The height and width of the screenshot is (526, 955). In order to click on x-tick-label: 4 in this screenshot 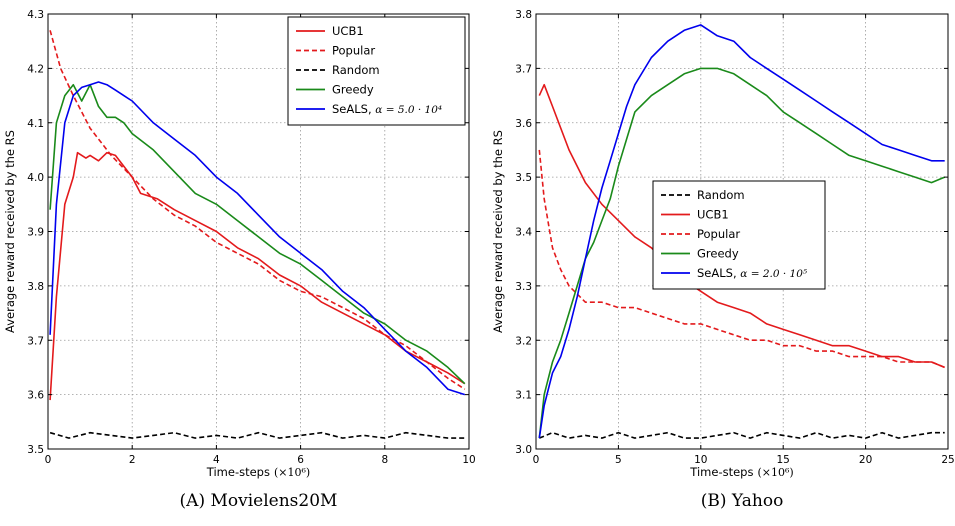, I will do `click(216, 460)`.